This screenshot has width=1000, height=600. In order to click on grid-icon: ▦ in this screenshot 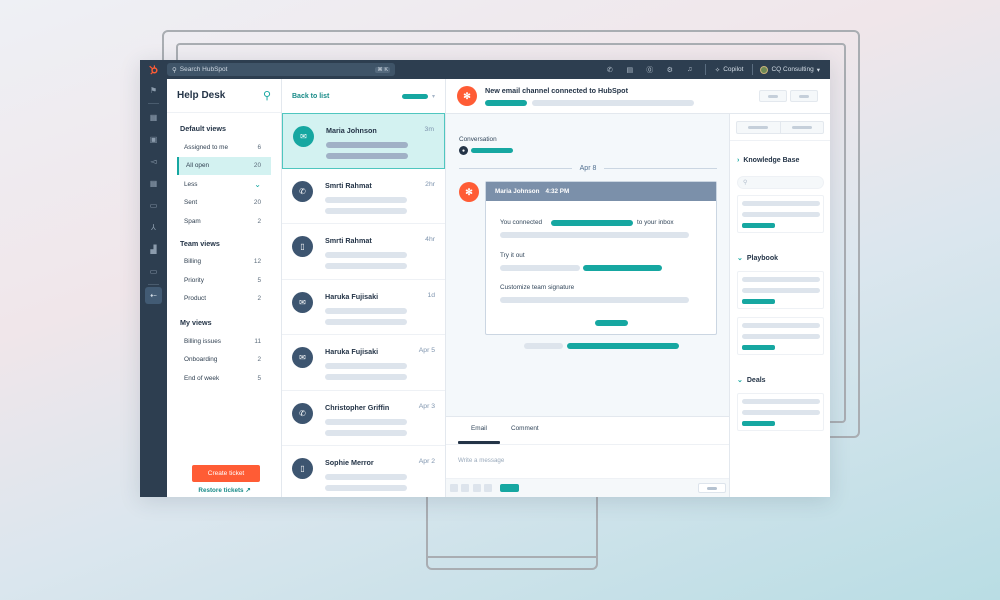, I will do `click(153, 117)`.